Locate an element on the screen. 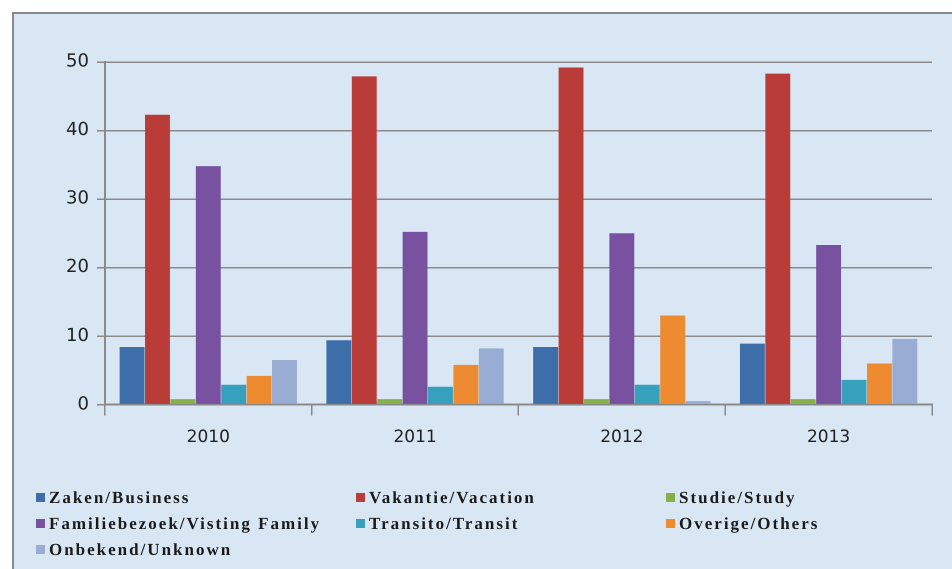 This screenshot has width=952, height=569. x-tick-label: 2011 is located at coordinates (415, 437).